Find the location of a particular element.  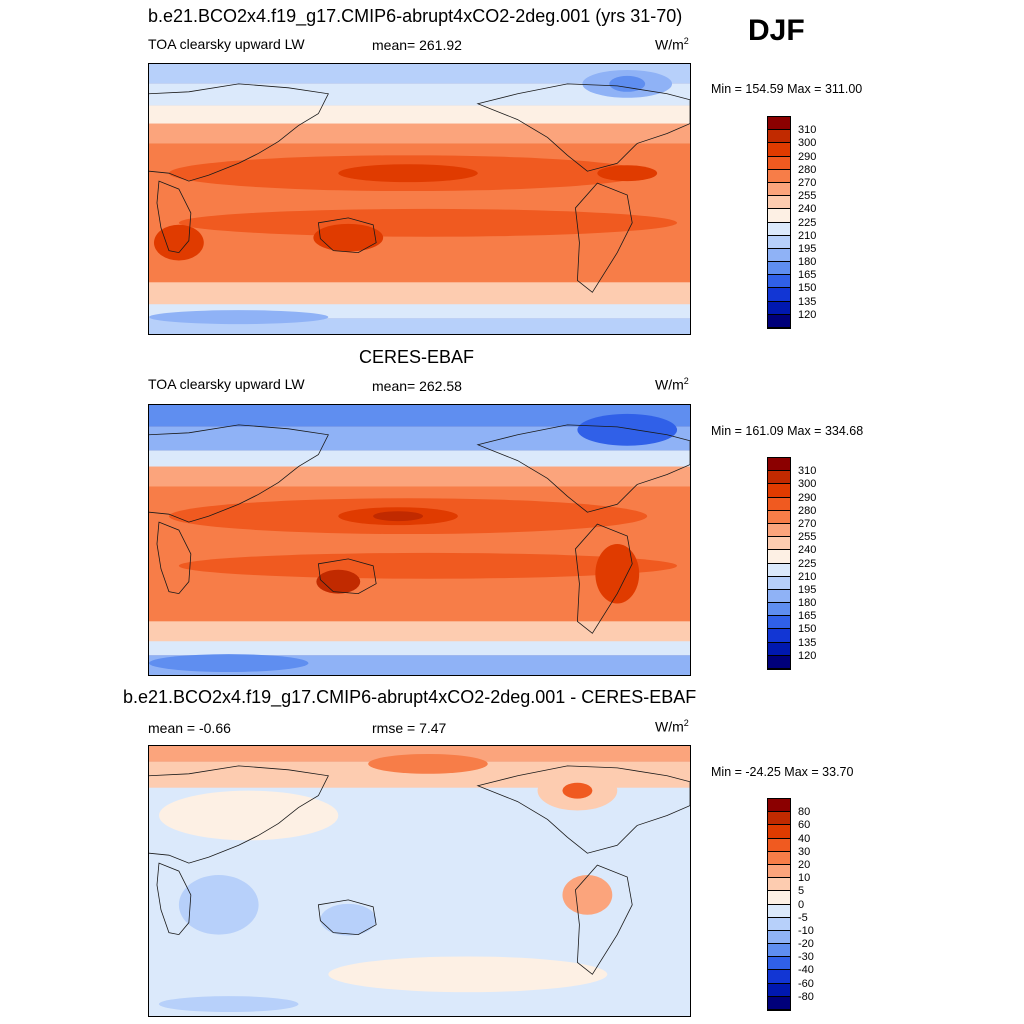

panel1-minmax: Min = 154.59 Max = 311.00 is located at coordinates (787, 89).